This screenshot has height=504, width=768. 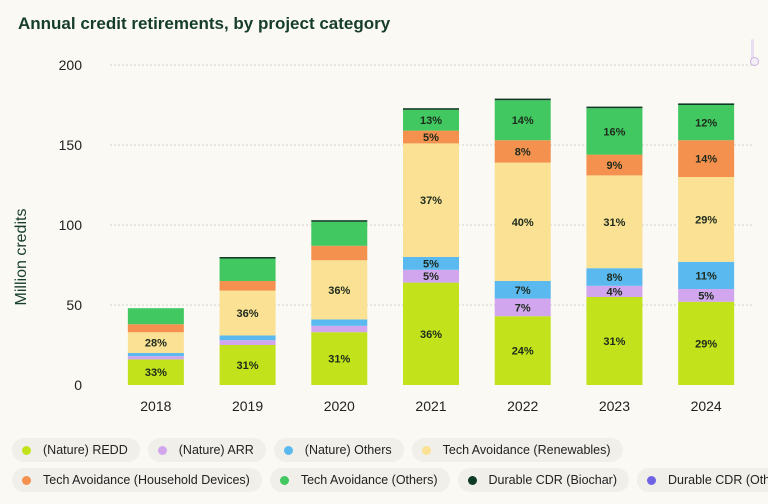 I want to click on legend-item-nature-others: (Nature) Others, so click(x=338, y=450).